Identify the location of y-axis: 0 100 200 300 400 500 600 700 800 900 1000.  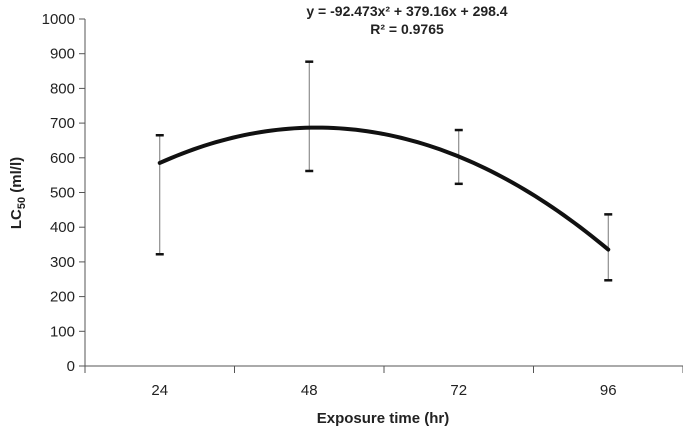
(64, 193).